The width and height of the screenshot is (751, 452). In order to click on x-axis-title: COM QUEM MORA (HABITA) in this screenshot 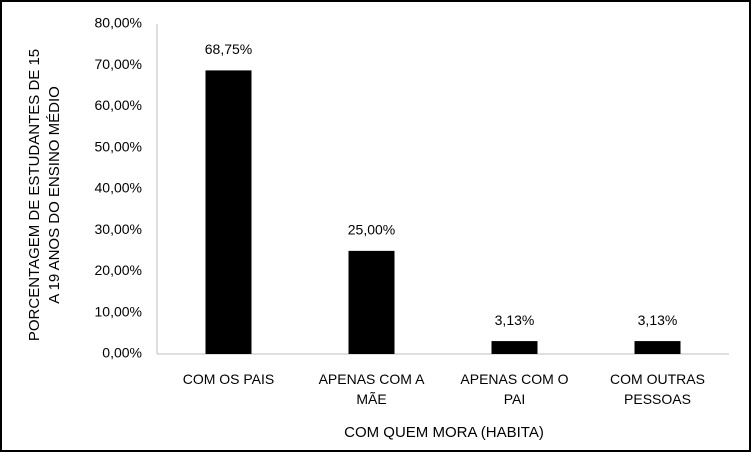, I will do `click(444, 432)`.